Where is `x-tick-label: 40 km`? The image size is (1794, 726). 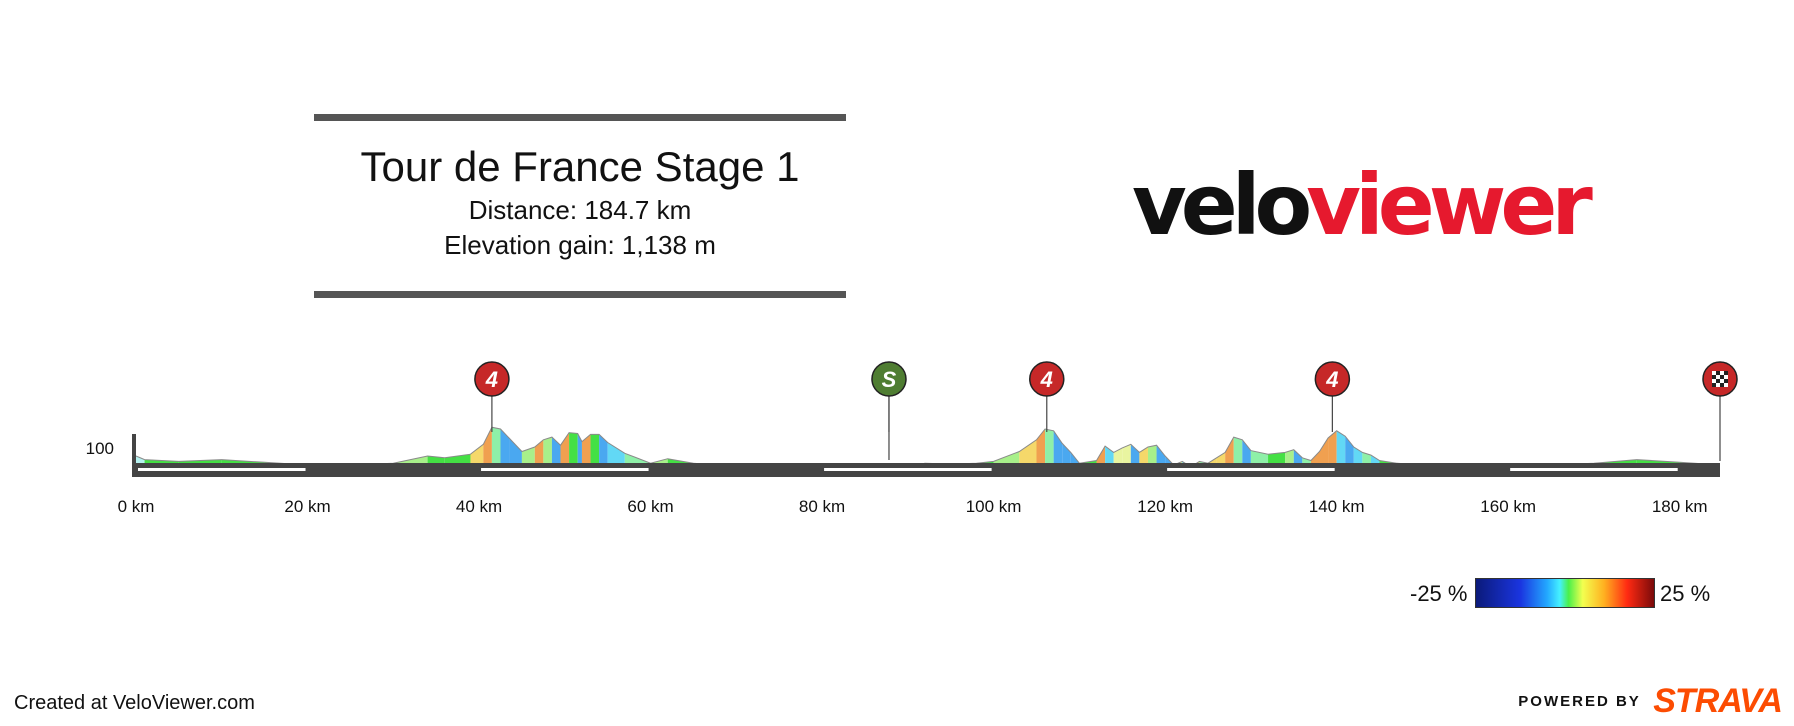
x-tick-label: 40 km is located at coordinates (479, 506).